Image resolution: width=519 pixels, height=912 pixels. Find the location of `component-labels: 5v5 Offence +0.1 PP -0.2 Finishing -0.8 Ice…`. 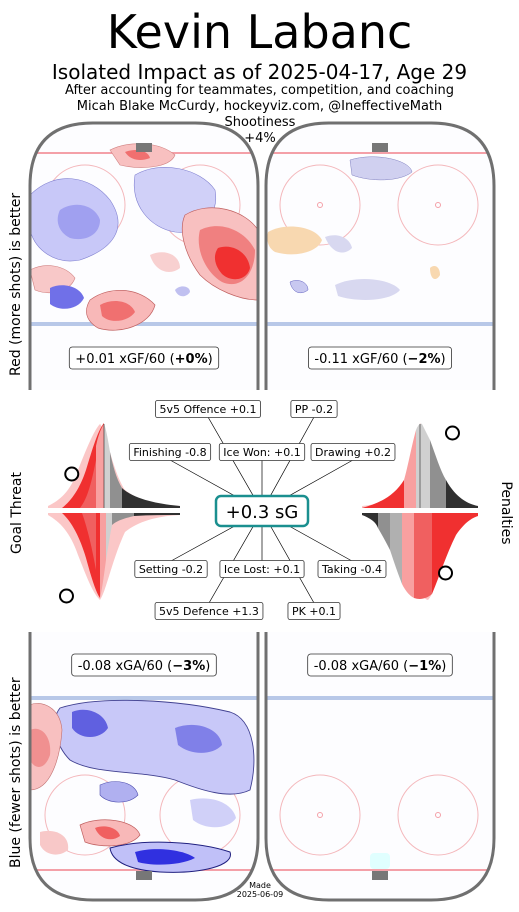

component-labels: 5v5 Offence +0.1 PP -0.2 Finishing -0.8 Ice… is located at coordinates (262, 510).